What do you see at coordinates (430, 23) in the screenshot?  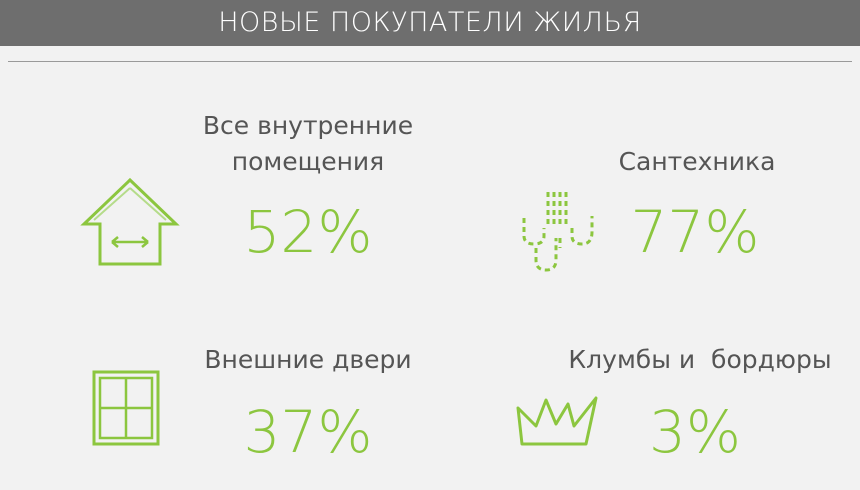 I see `header-title: НОВЫЕ ПОКУПАТЕЛИ ЖИЛЬЯ` at bounding box center [430, 23].